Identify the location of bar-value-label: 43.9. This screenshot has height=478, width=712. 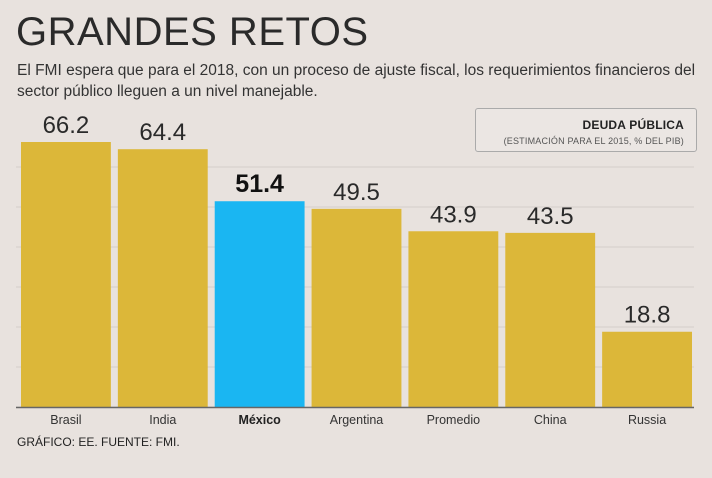
(453, 214).